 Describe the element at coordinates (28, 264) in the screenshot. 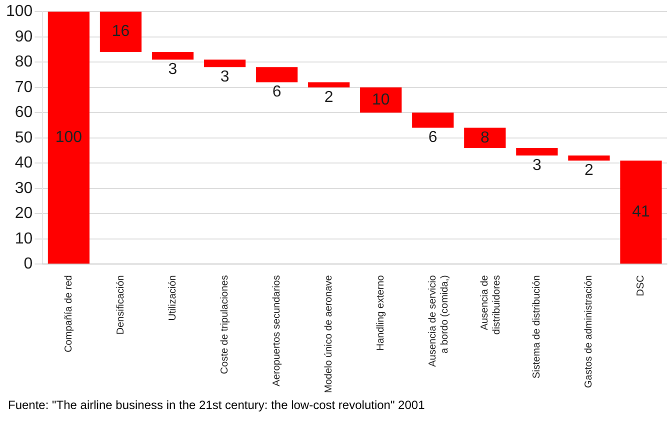

I see `y-tick-label: 0` at that location.